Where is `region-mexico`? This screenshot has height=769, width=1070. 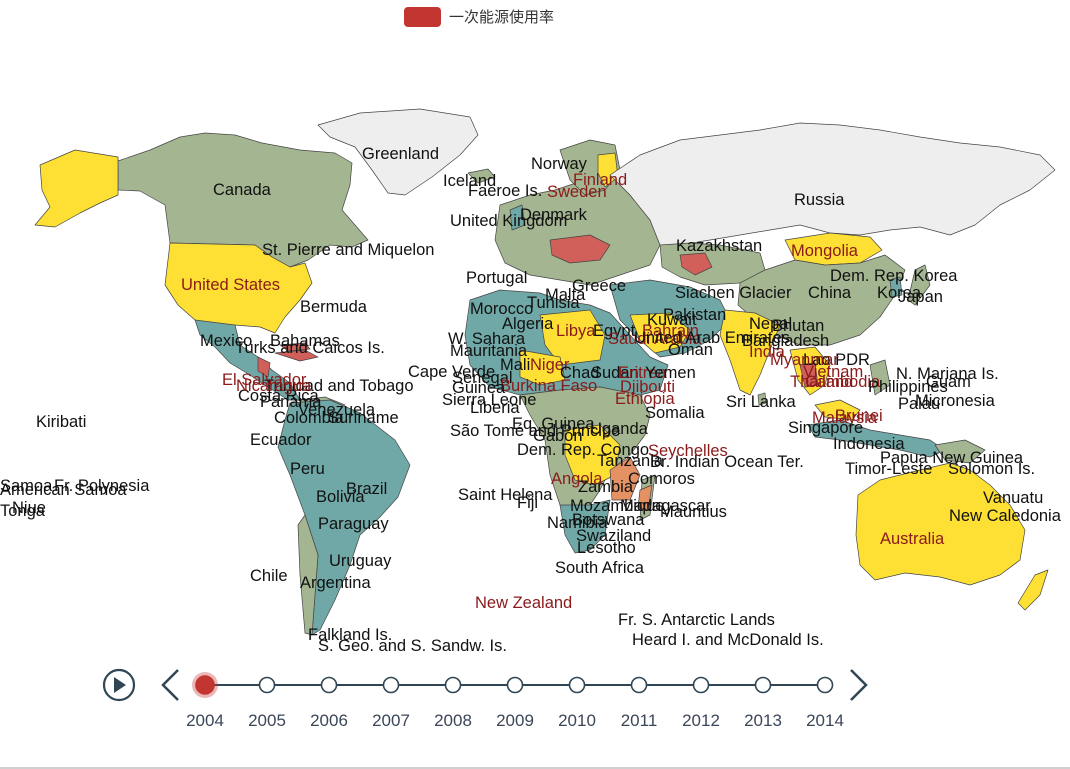
region-mexico is located at coordinates (247, 360).